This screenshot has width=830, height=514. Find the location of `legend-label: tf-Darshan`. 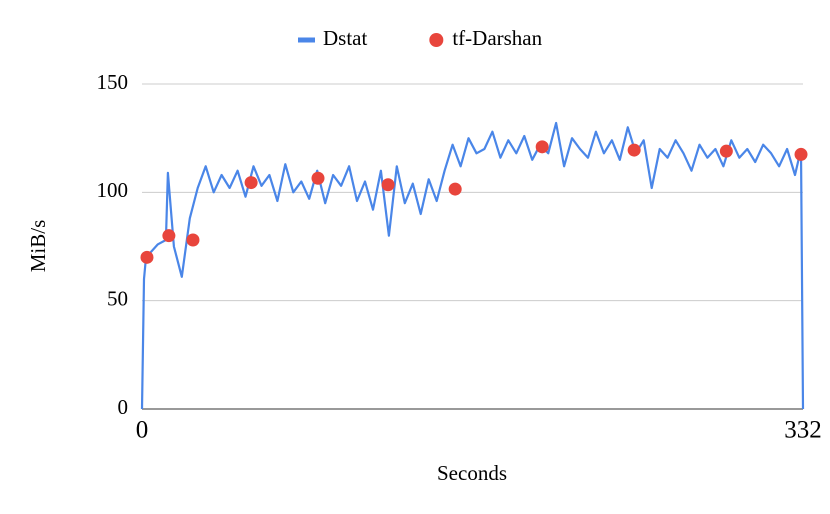

legend-label: tf-Darshan is located at coordinates (497, 38).